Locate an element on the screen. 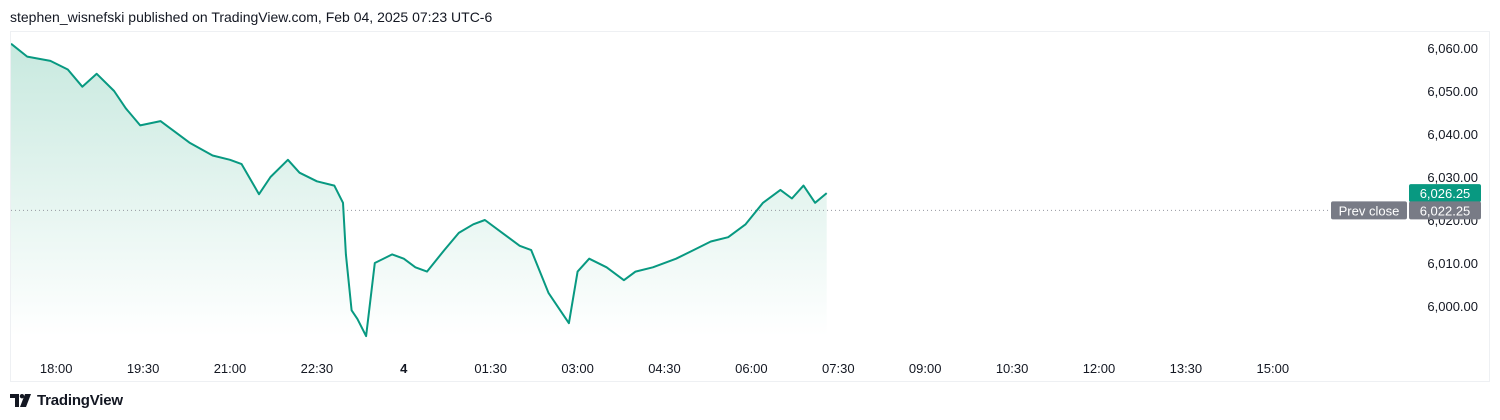 The width and height of the screenshot is (1500, 420). prev-close-tag is located at coordinates (1369, 210).